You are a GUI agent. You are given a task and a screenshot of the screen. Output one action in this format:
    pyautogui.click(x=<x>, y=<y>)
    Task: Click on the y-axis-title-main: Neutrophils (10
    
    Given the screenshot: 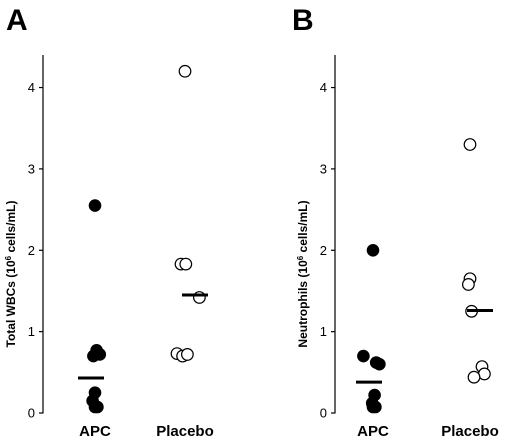 What is the action you would take?
    pyautogui.click(x=303, y=304)
    